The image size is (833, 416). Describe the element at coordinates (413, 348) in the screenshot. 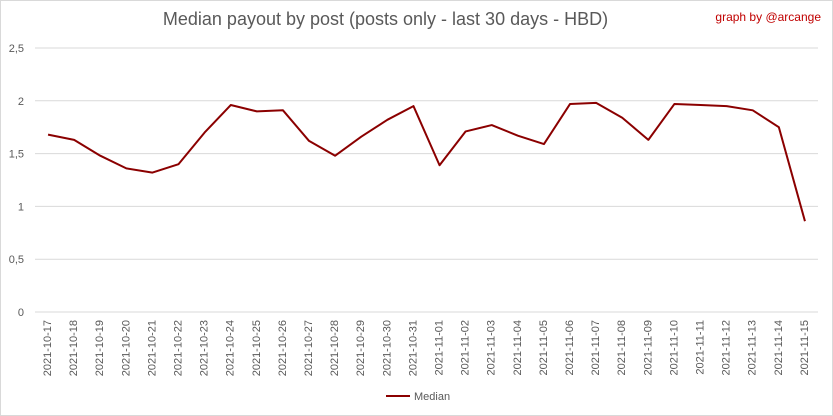

I see `x-tick-label: 2021-10-31` at that location.